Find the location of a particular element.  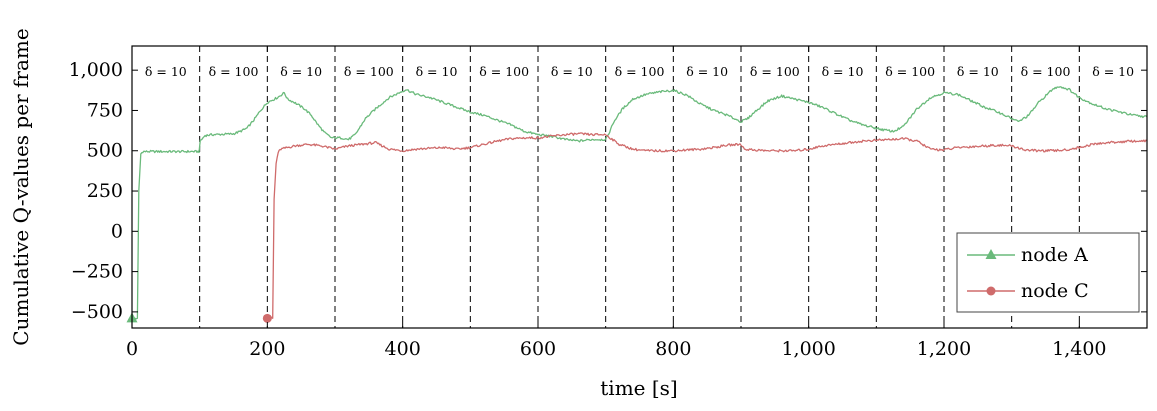

x-tick-label: 400 is located at coordinates (403, 349).